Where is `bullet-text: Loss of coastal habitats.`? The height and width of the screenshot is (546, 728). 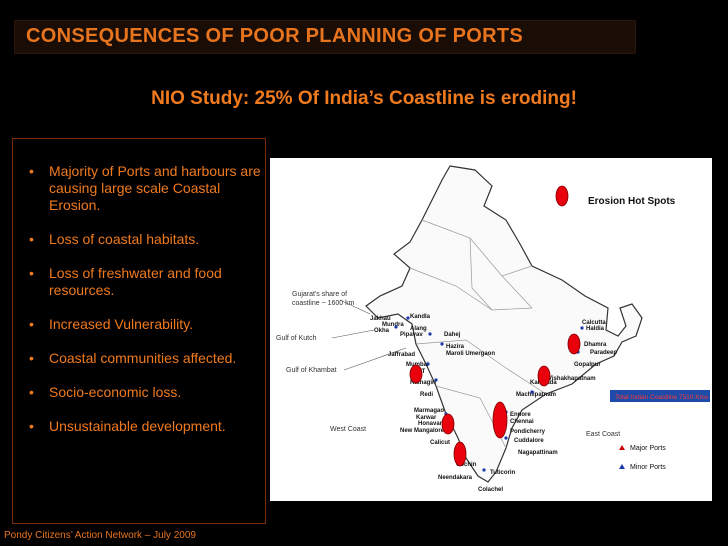 bullet-text: Loss of coastal habitats. is located at coordinates (124, 239).